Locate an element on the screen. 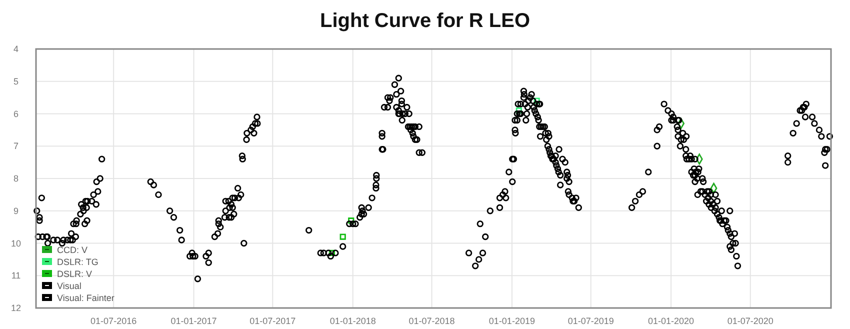 The image size is (850, 329). legend-label: Visual: Fainter is located at coordinates (85, 298).